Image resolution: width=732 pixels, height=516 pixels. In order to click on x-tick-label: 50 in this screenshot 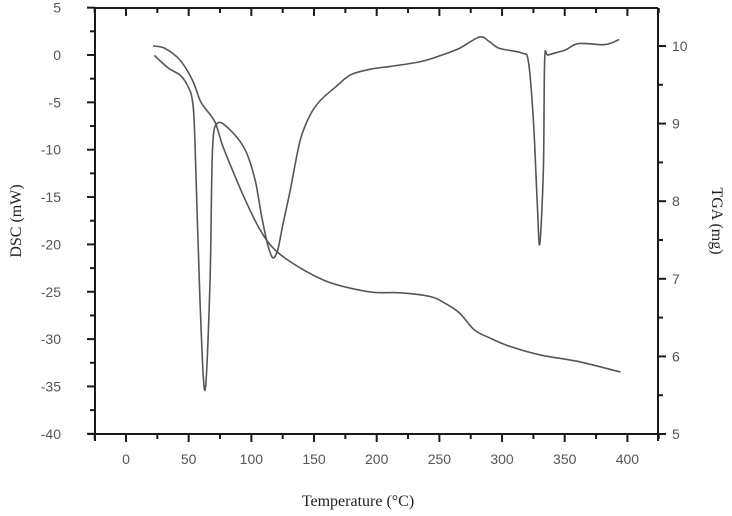, I will do `click(189, 459)`.